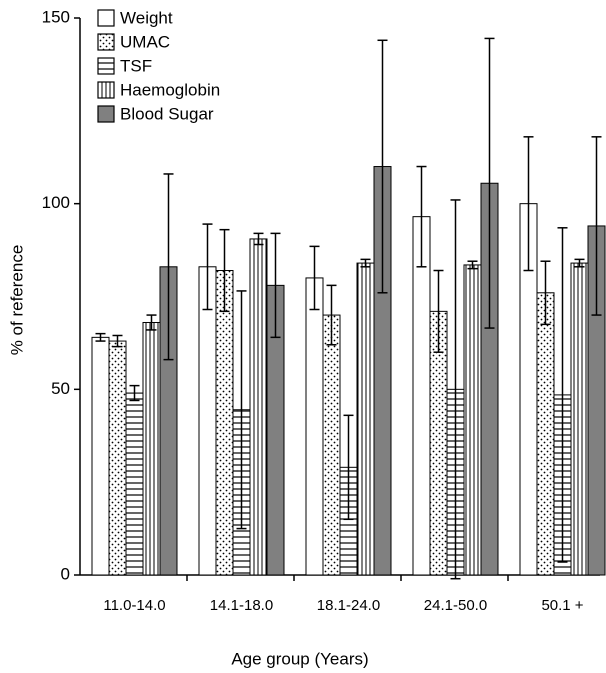 The width and height of the screenshot is (606, 673). I want to click on legend-label: Haemoglobin, so click(170, 89).